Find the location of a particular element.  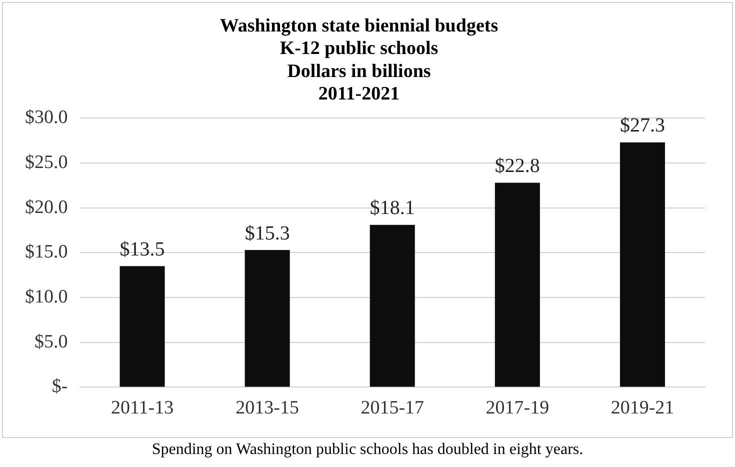

y-tick-label: $- is located at coordinates (60, 387).